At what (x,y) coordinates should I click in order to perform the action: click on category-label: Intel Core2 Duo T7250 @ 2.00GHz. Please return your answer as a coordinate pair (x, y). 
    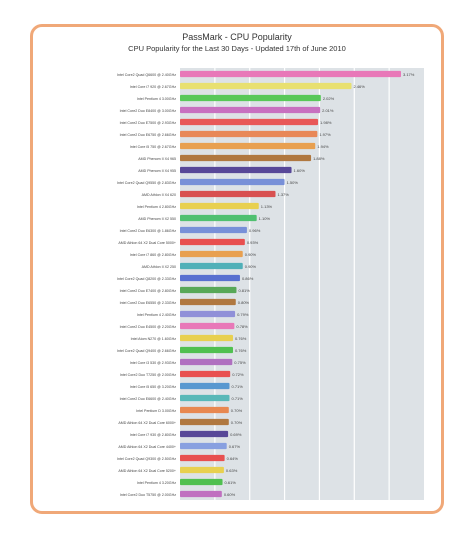
    Looking at the image, I should click on (148, 375).